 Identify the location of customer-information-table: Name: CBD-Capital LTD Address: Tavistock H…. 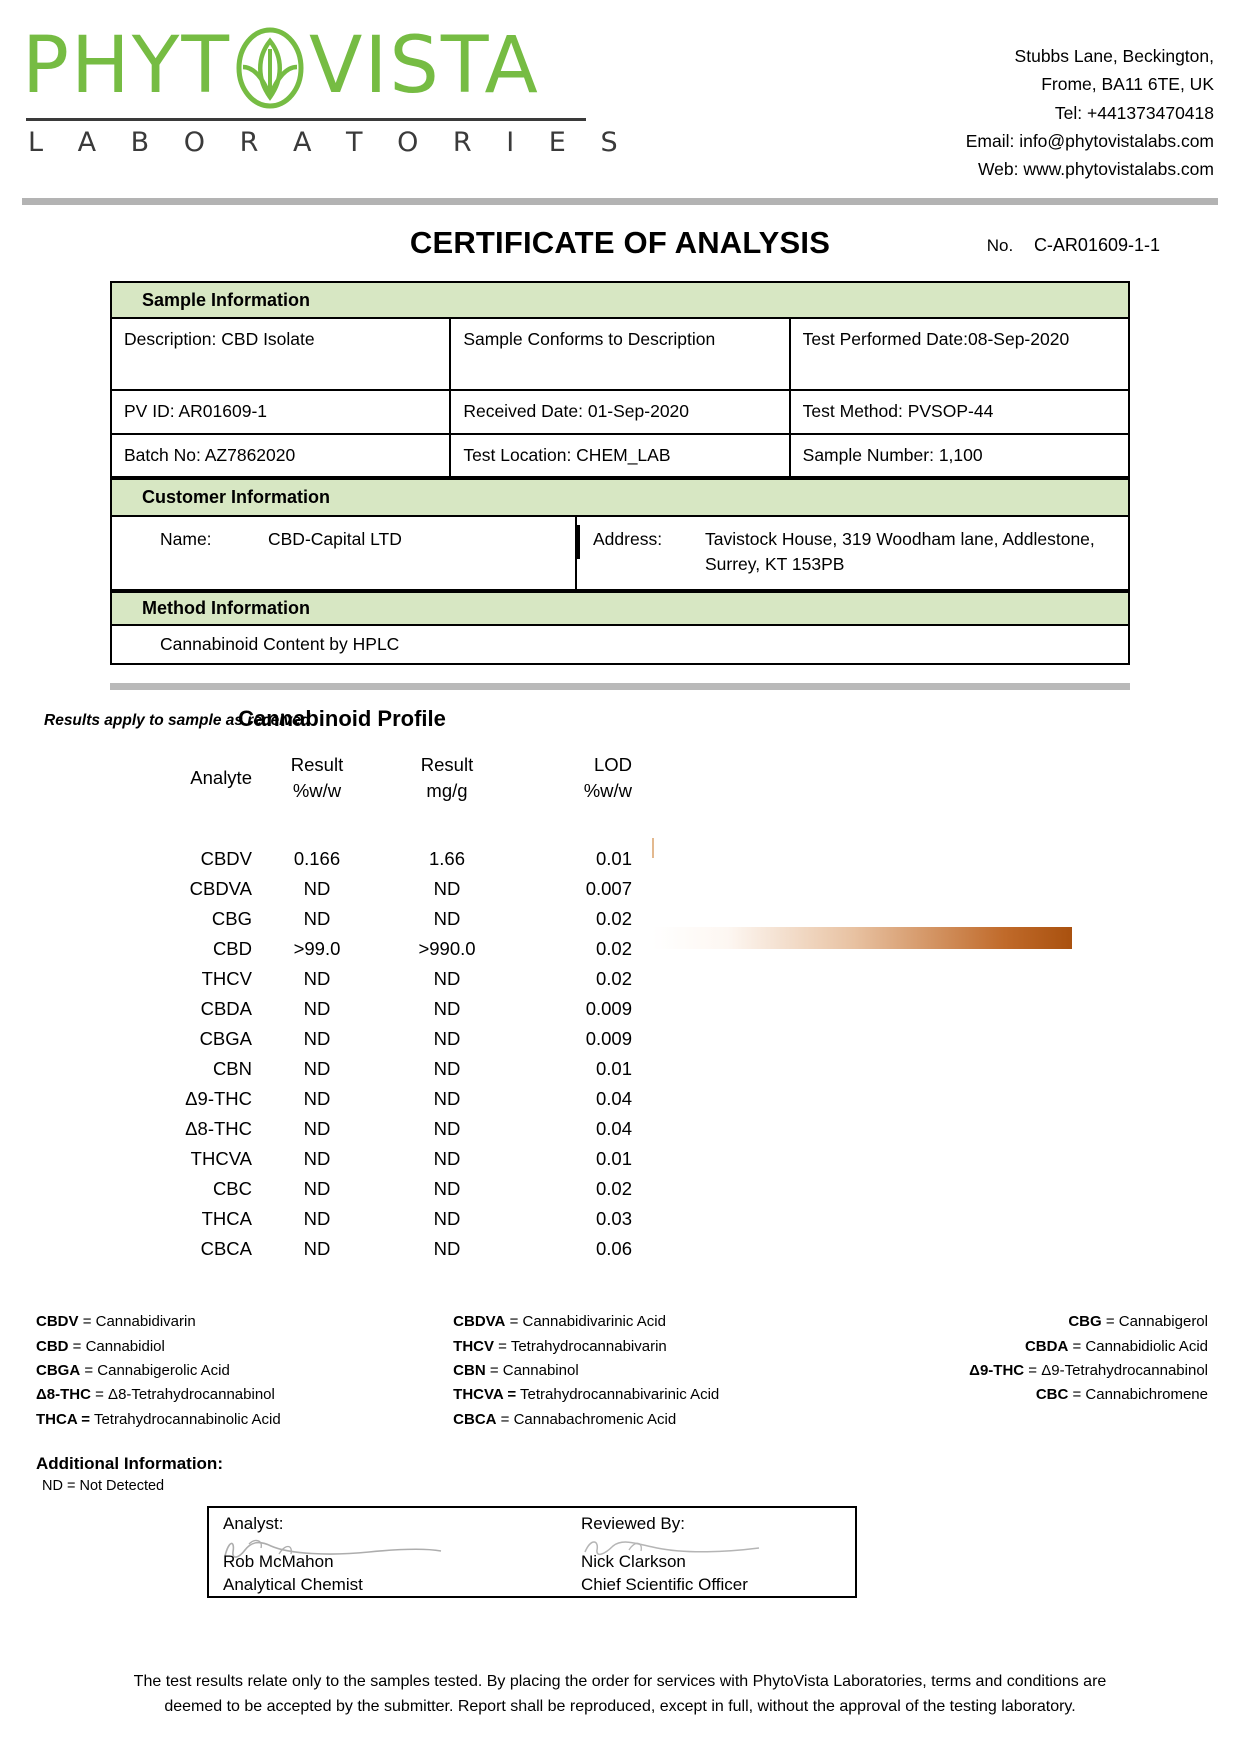
(620, 554).